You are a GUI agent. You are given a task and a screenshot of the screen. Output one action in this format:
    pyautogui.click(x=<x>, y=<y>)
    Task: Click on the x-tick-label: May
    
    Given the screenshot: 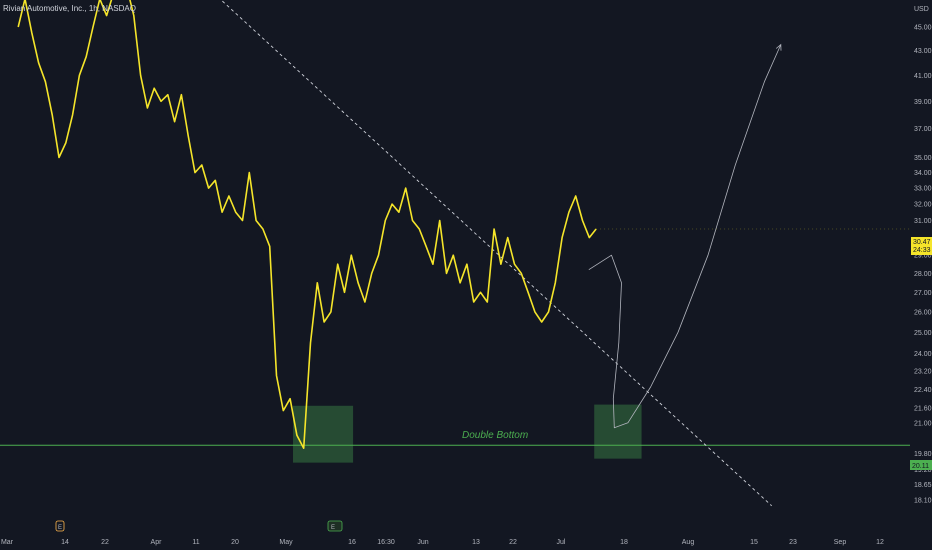 What is the action you would take?
    pyautogui.click(x=286, y=542)
    